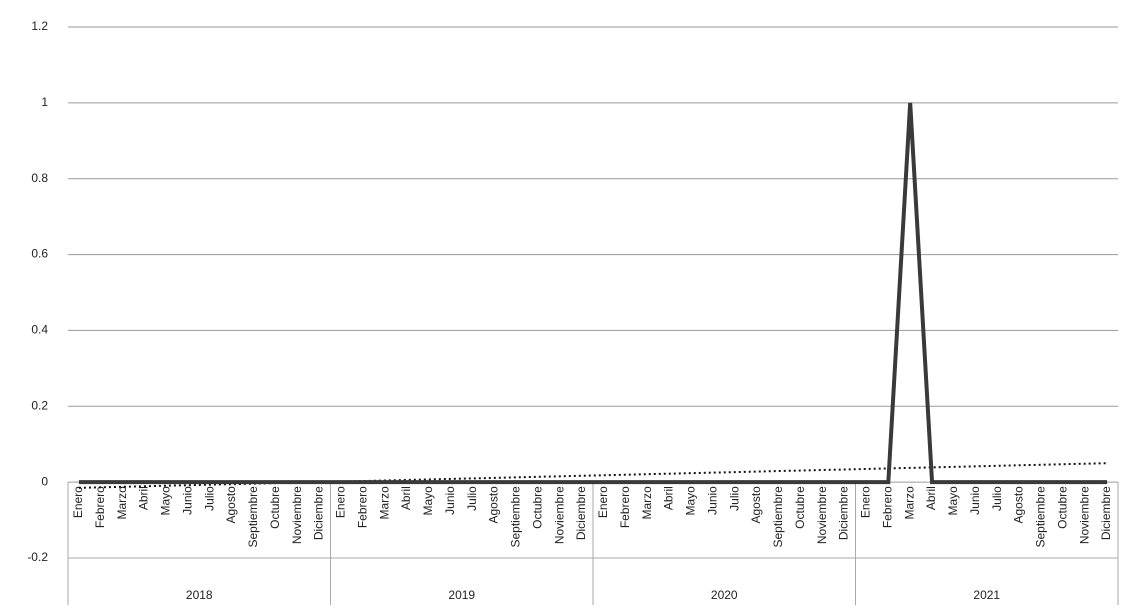 The width and height of the screenshot is (1134, 610). I want to click on group-label: 2021, so click(986, 595).